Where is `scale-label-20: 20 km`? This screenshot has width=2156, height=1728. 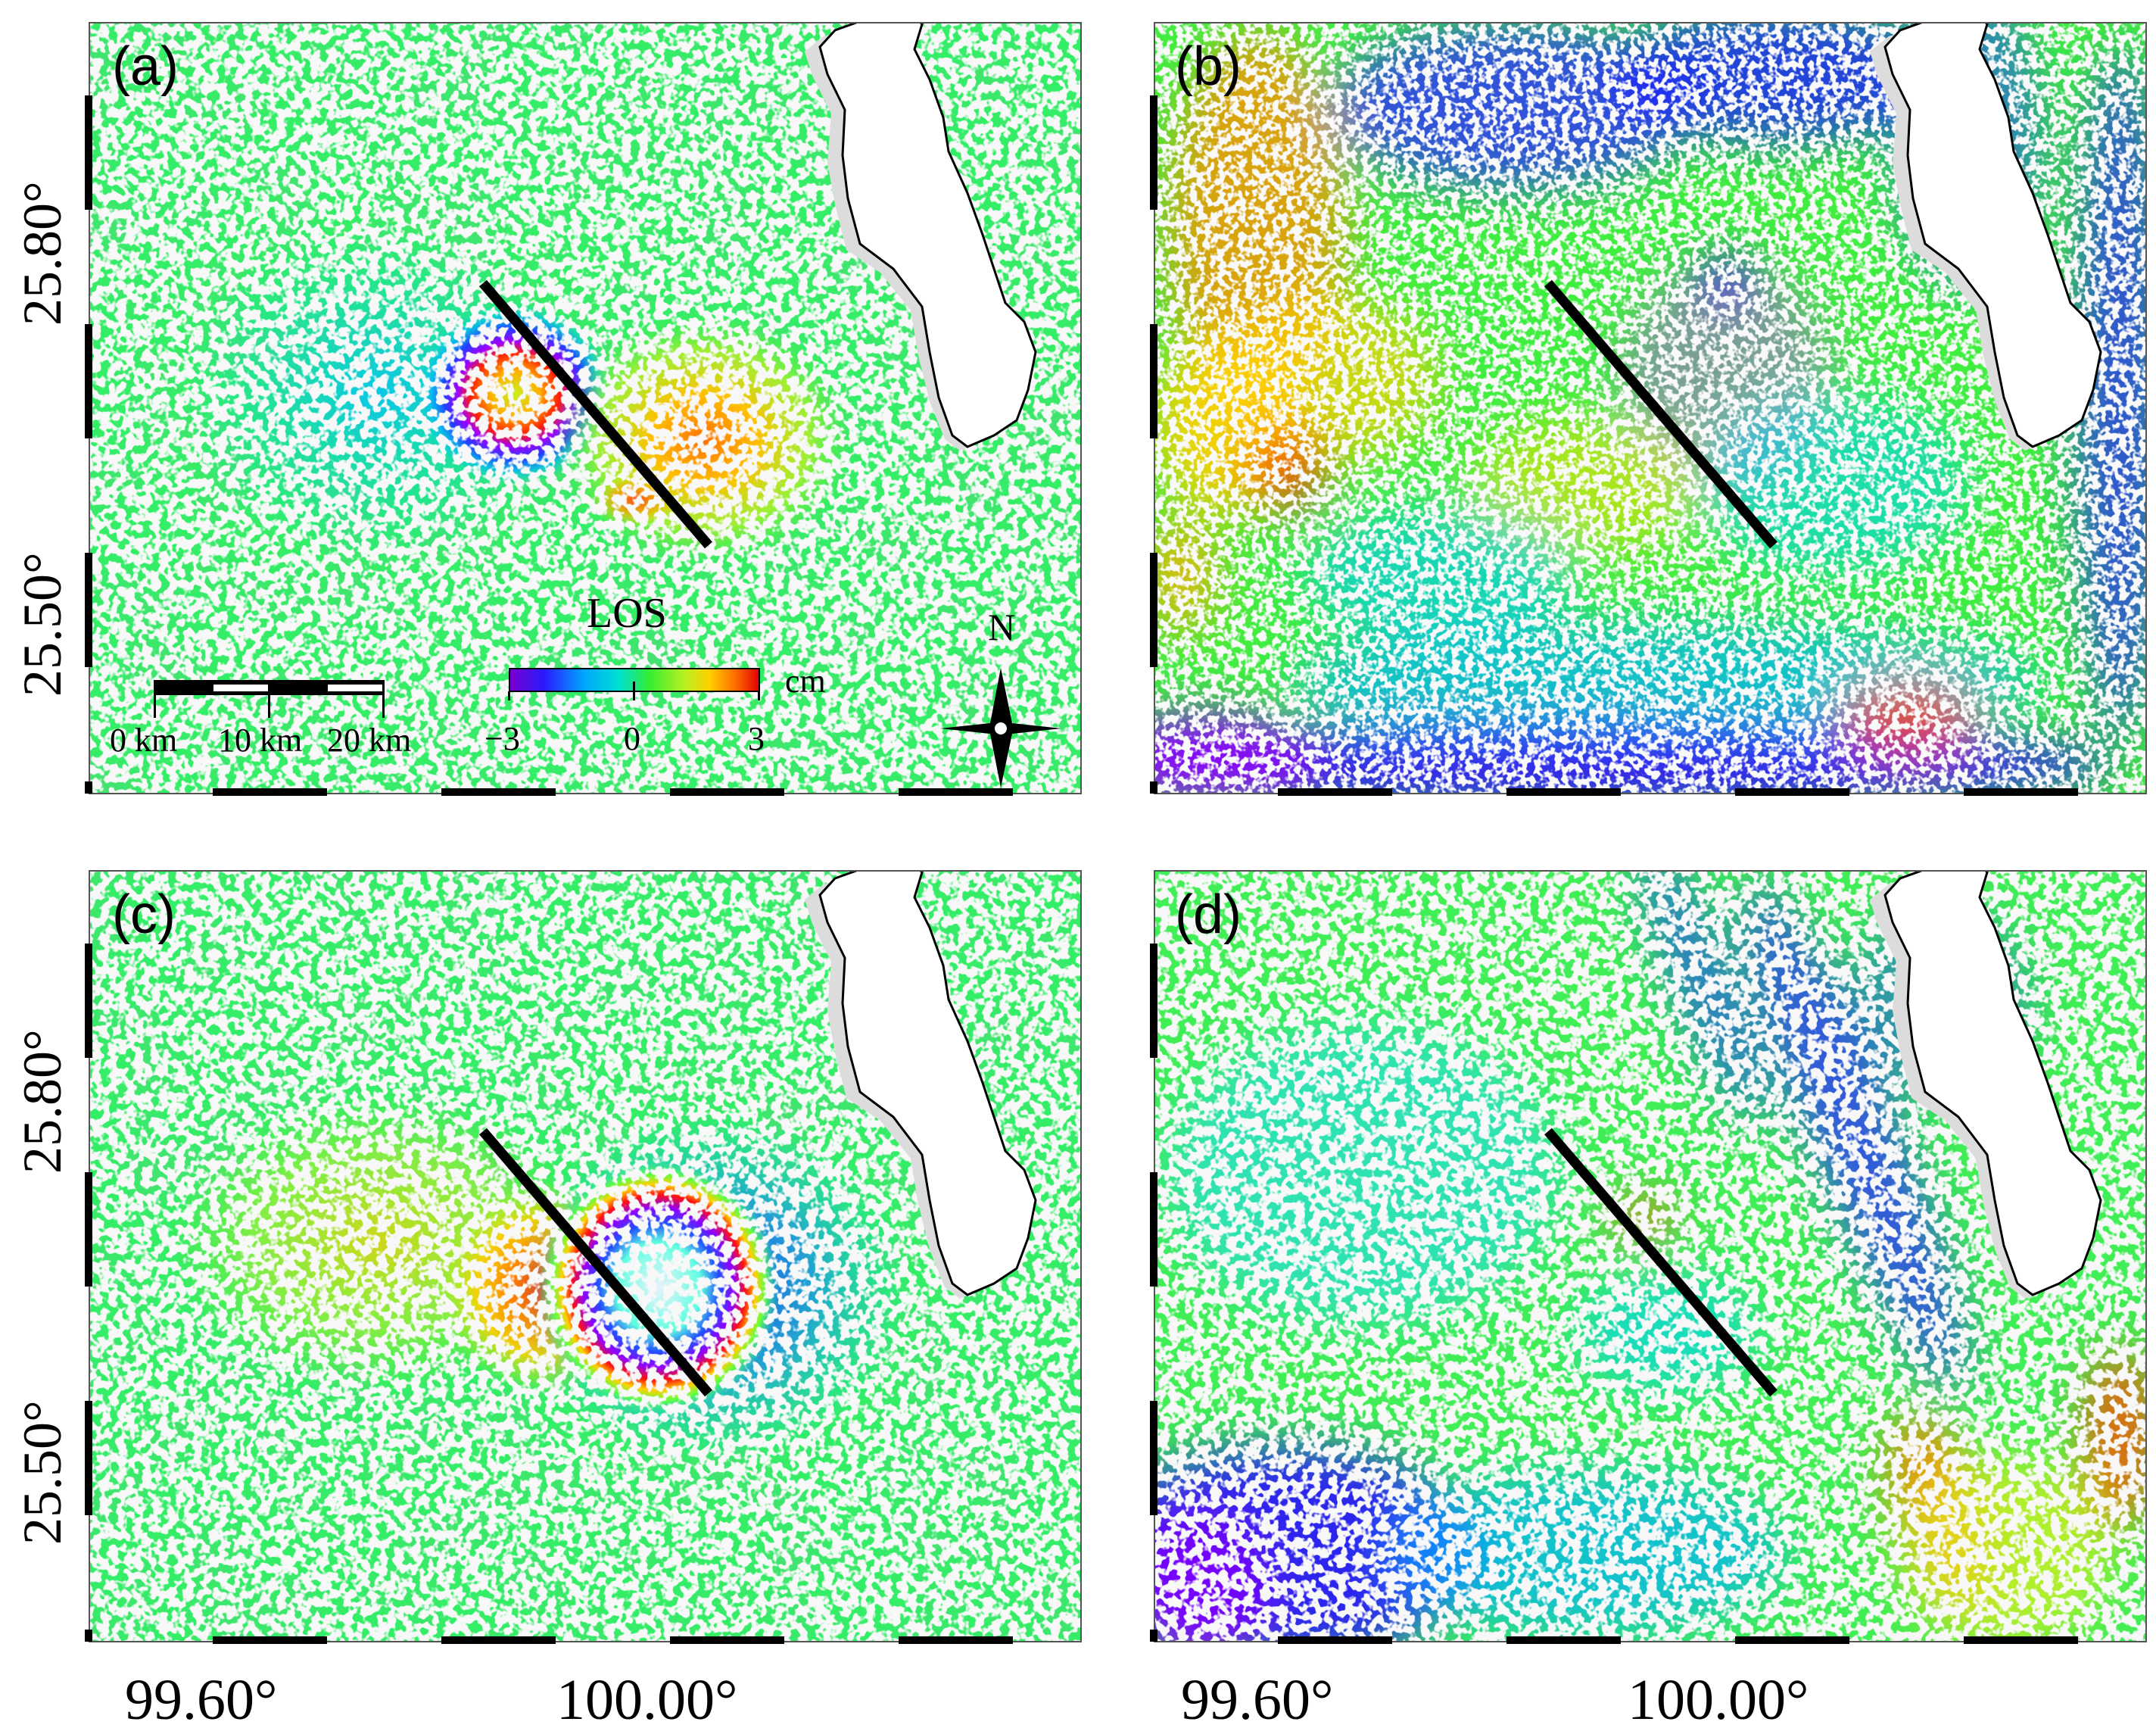 scale-label-20: 20 km is located at coordinates (369, 740).